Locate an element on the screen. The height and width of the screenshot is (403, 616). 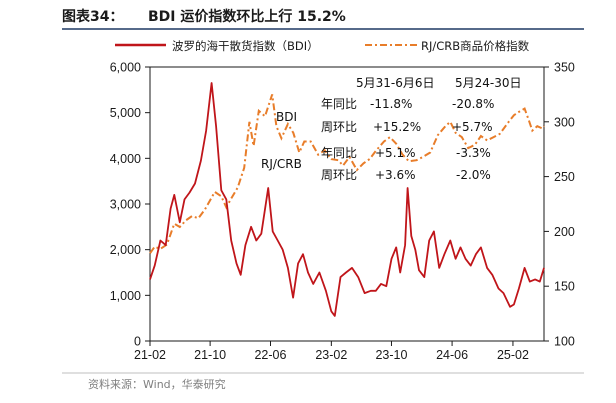
source-note: 资料来源：Wind，华泰研究 is located at coordinates (157, 384).